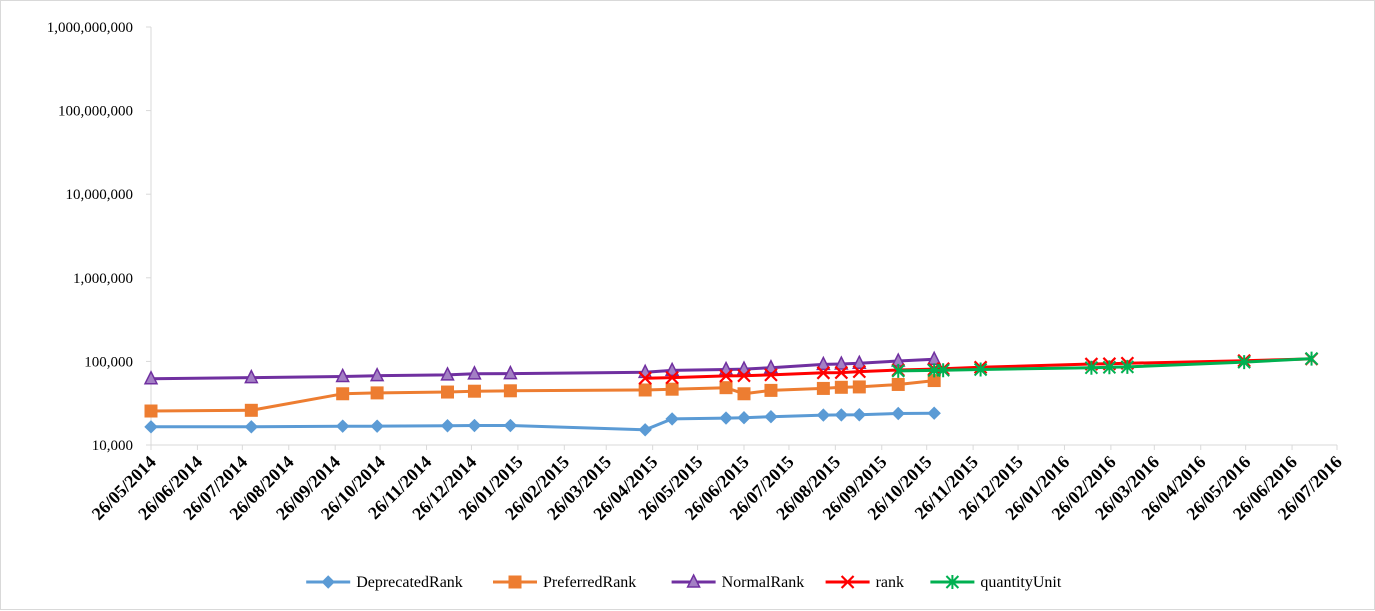 The width and height of the screenshot is (1375, 611). I want to click on legend-item: rank, so click(864, 582).